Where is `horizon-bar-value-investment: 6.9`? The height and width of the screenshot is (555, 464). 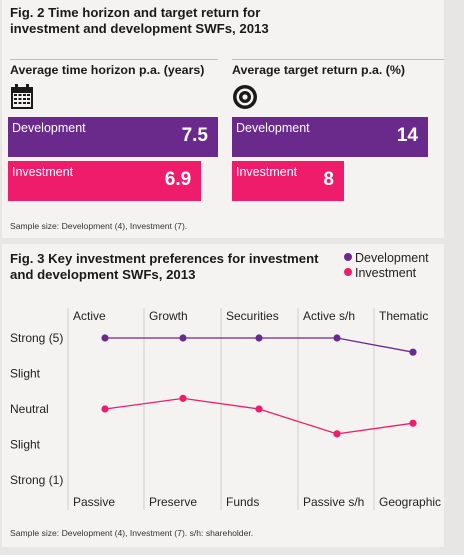 horizon-bar-value-investment: 6.9 is located at coordinates (178, 179).